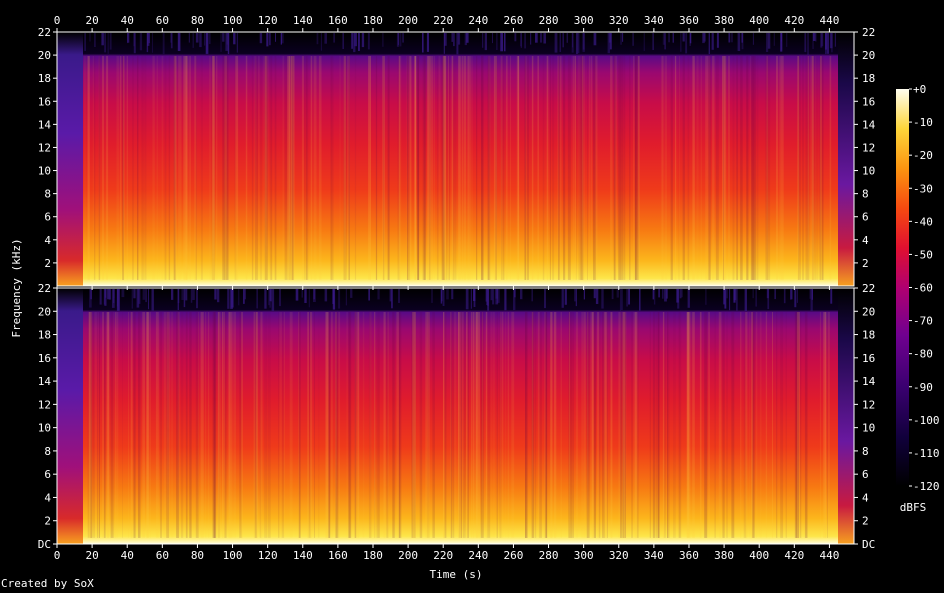 This screenshot has width=944, height=593. What do you see at coordinates (45, 381) in the screenshot?
I see `y-tick-label-left: 14` at bounding box center [45, 381].